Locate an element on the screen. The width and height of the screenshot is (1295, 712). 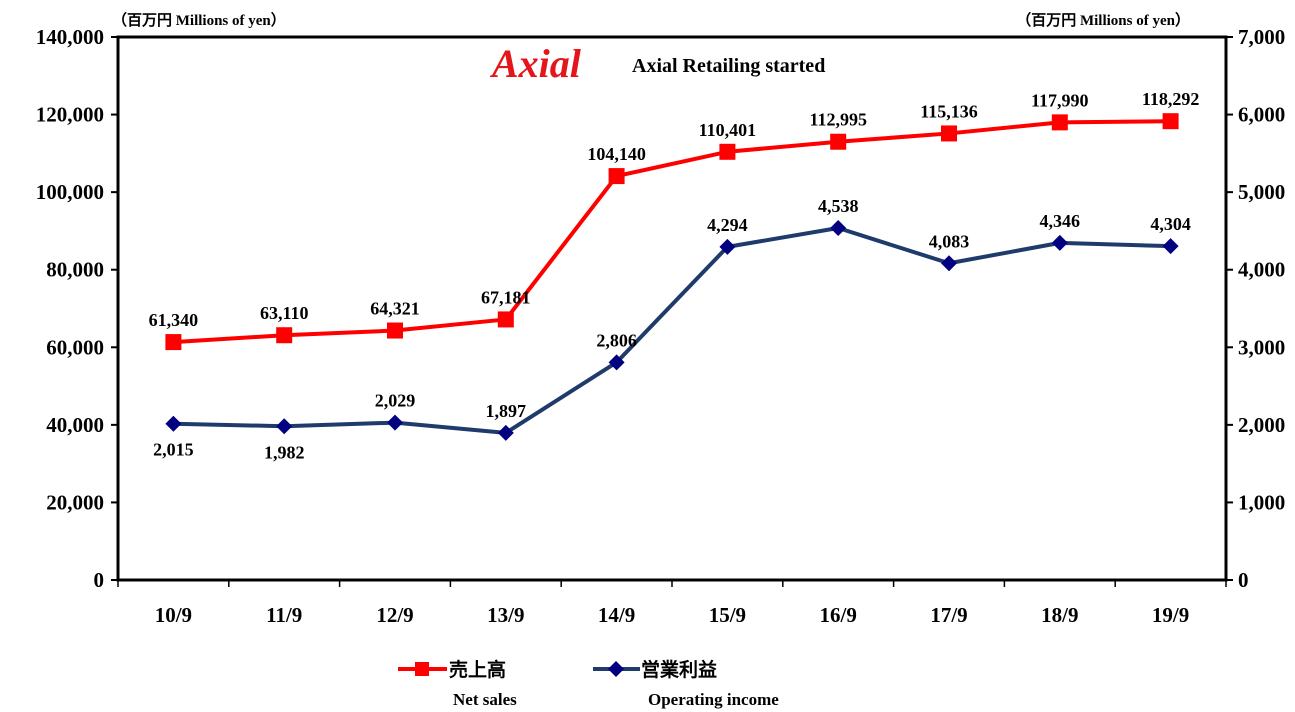
net-sales-data-label: 112,995 is located at coordinates (838, 120).